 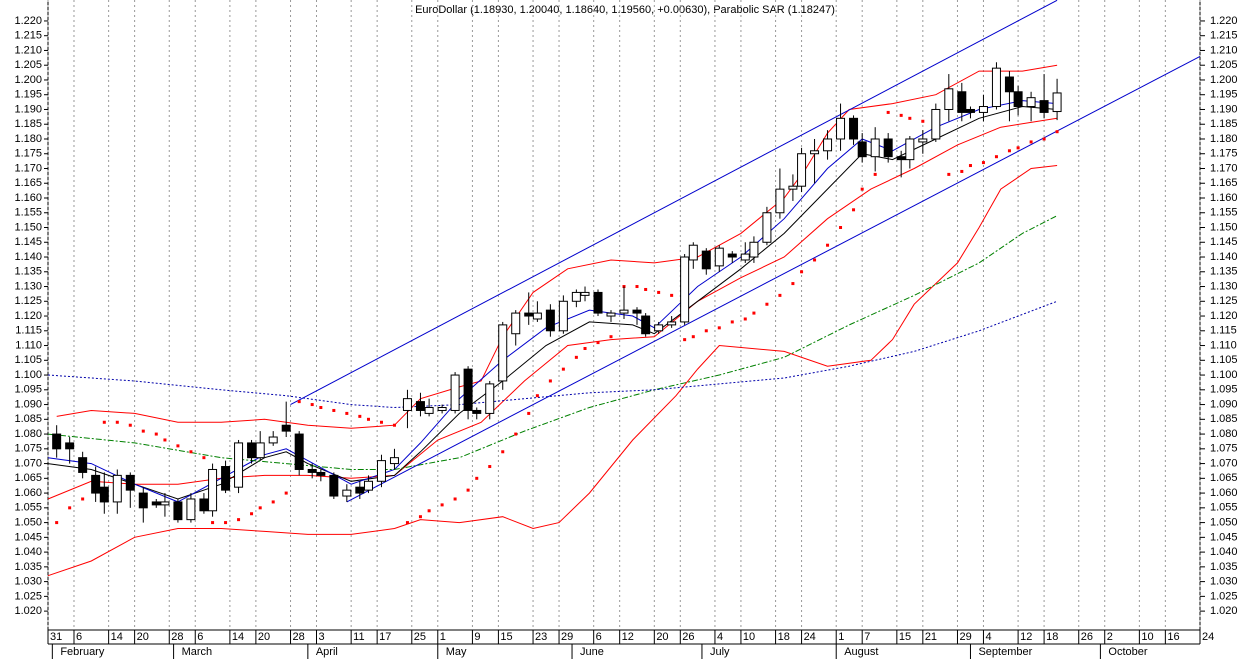 What do you see at coordinates (541, 637) in the screenshot?
I see `x-tick-label: 23` at bounding box center [541, 637].